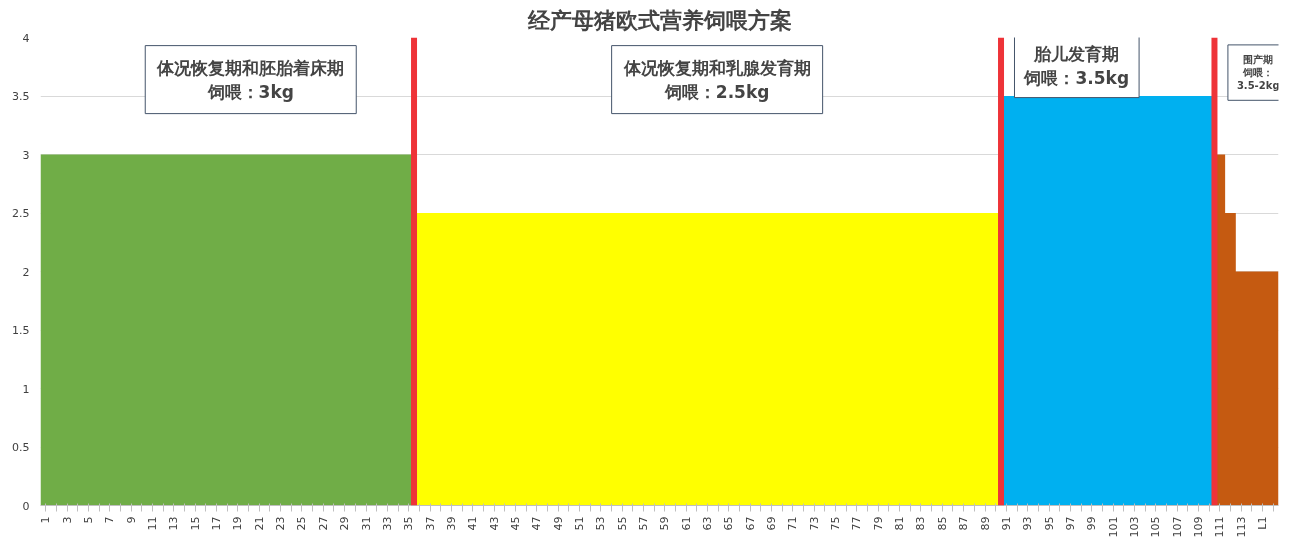  I want to click on annotation: 饲喂：3.5kg, so click(1076, 77).